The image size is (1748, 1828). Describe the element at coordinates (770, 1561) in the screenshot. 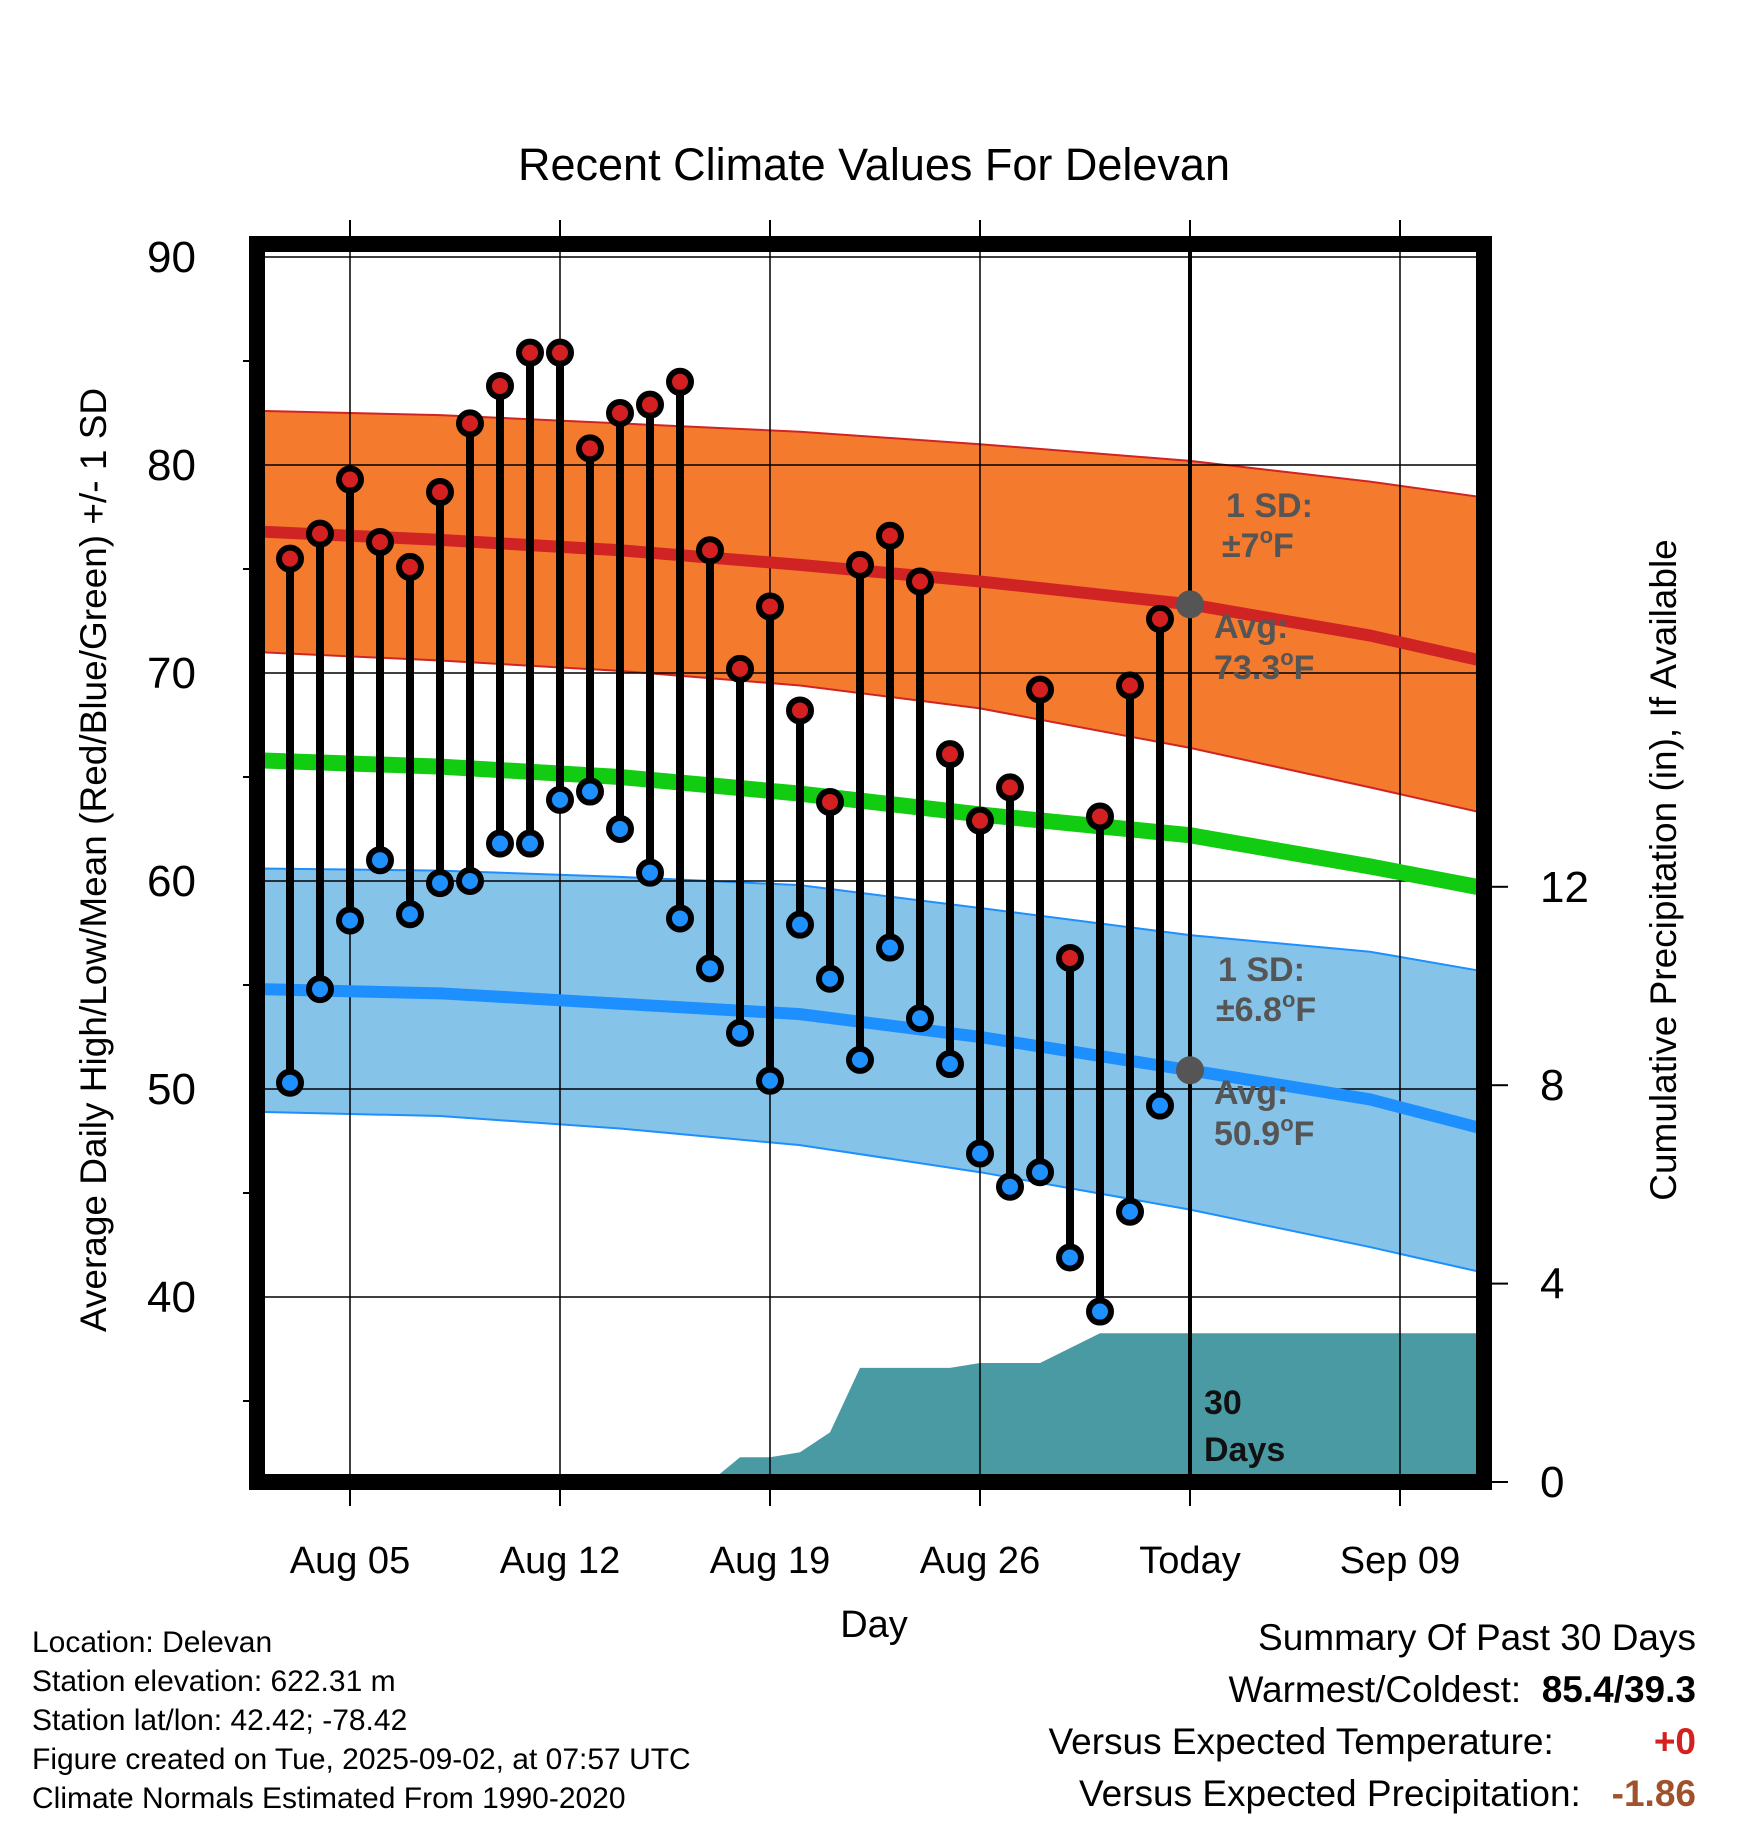

I see `x-tick-label: Aug 19` at that location.